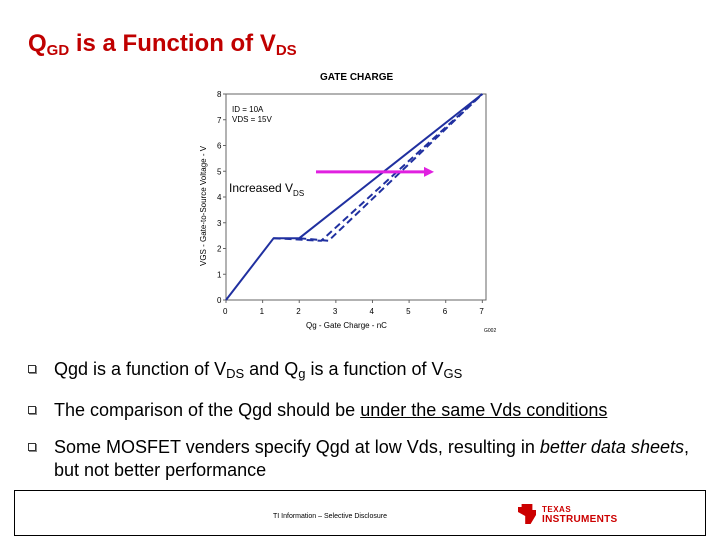 The width and height of the screenshot is (720, 540). I want to click on y-tick-label: 5, so click(219, 171).